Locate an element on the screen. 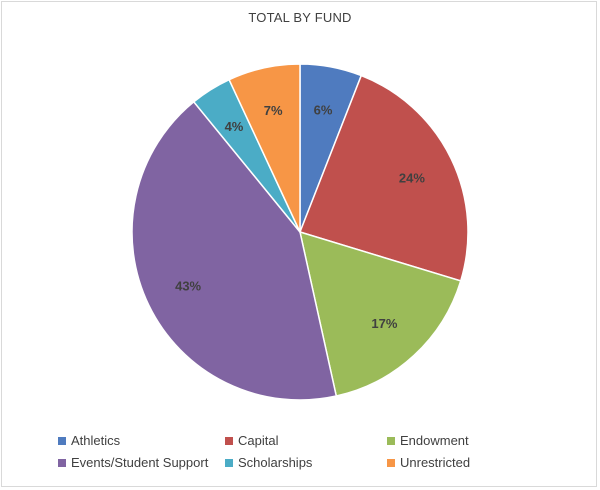 The height and width of the screenshot is (490, 600). pie-slice-endowment is located at coordinates (380, 313).